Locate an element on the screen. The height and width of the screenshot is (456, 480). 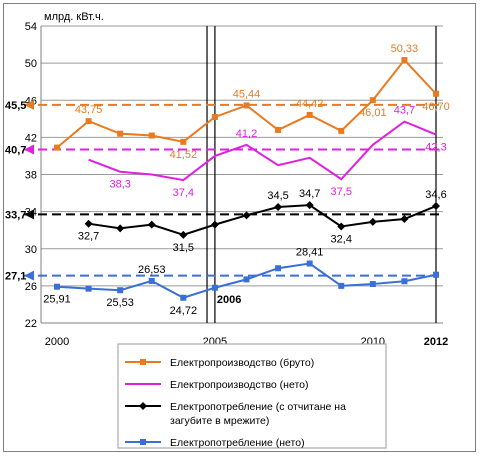
data-label: 50,33 is located at coordinates (405, 49).